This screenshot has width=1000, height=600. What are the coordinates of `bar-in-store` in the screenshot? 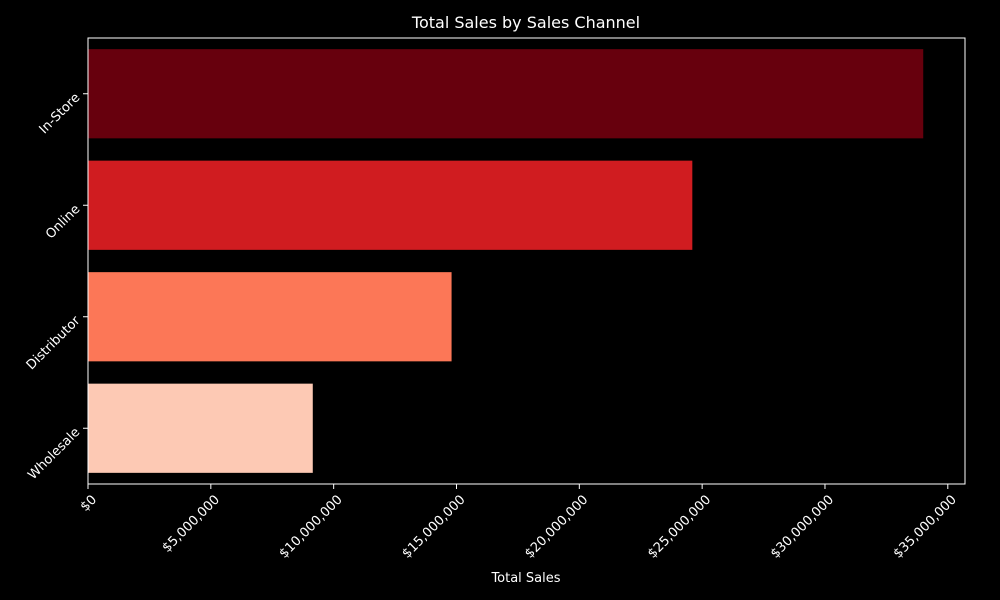 It's located at (506, 94).